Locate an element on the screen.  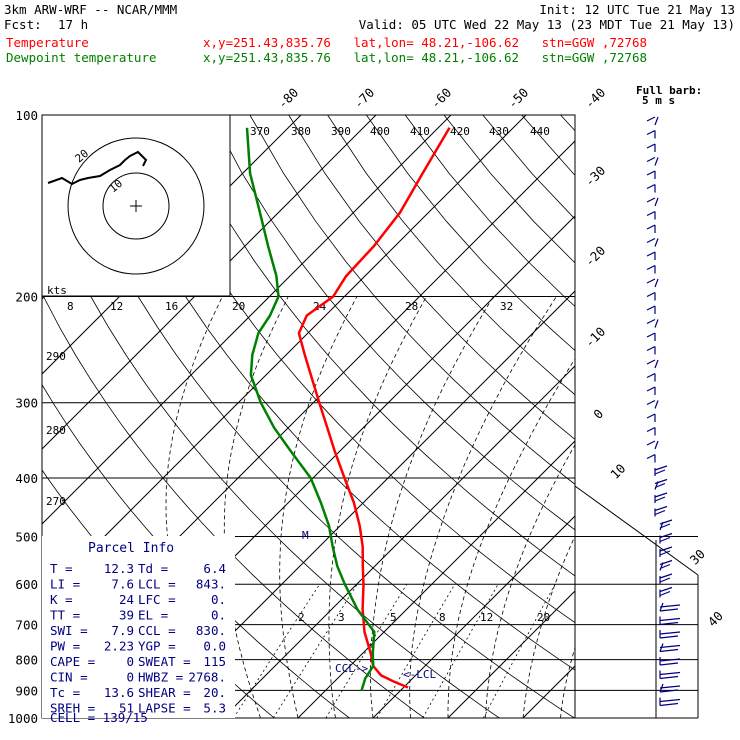
parcel-info-cell: 39 is located at coordinates (126, 615).